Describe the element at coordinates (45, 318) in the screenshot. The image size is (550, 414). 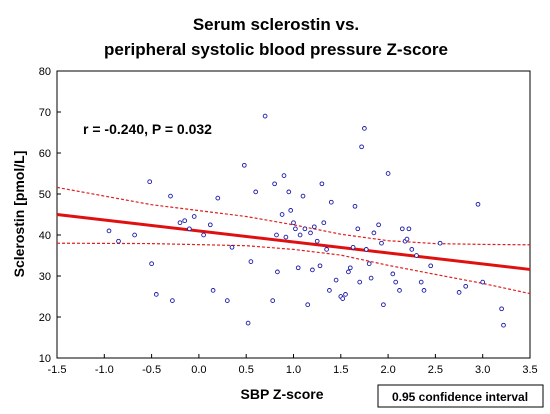
I see `y-tick-label: 20` at that location.